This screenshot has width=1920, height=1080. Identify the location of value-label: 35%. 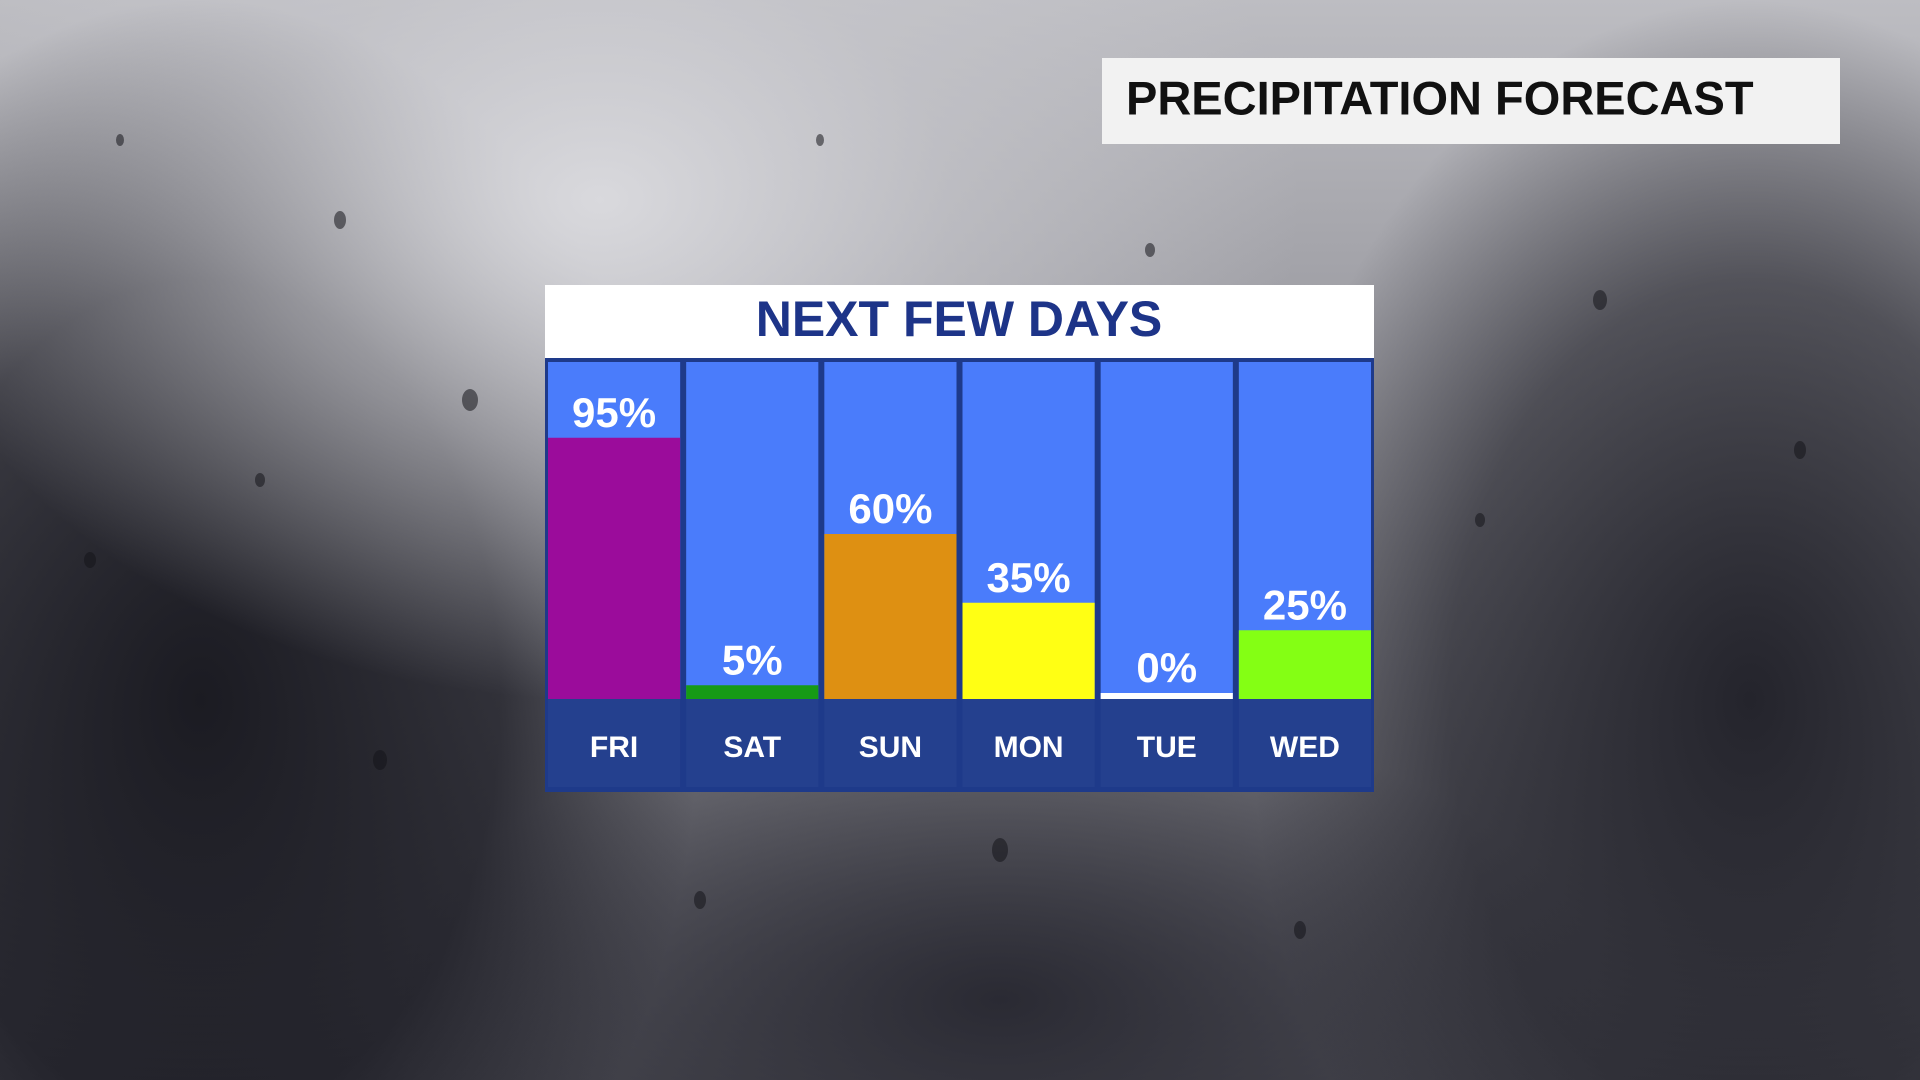
(1029, 577).